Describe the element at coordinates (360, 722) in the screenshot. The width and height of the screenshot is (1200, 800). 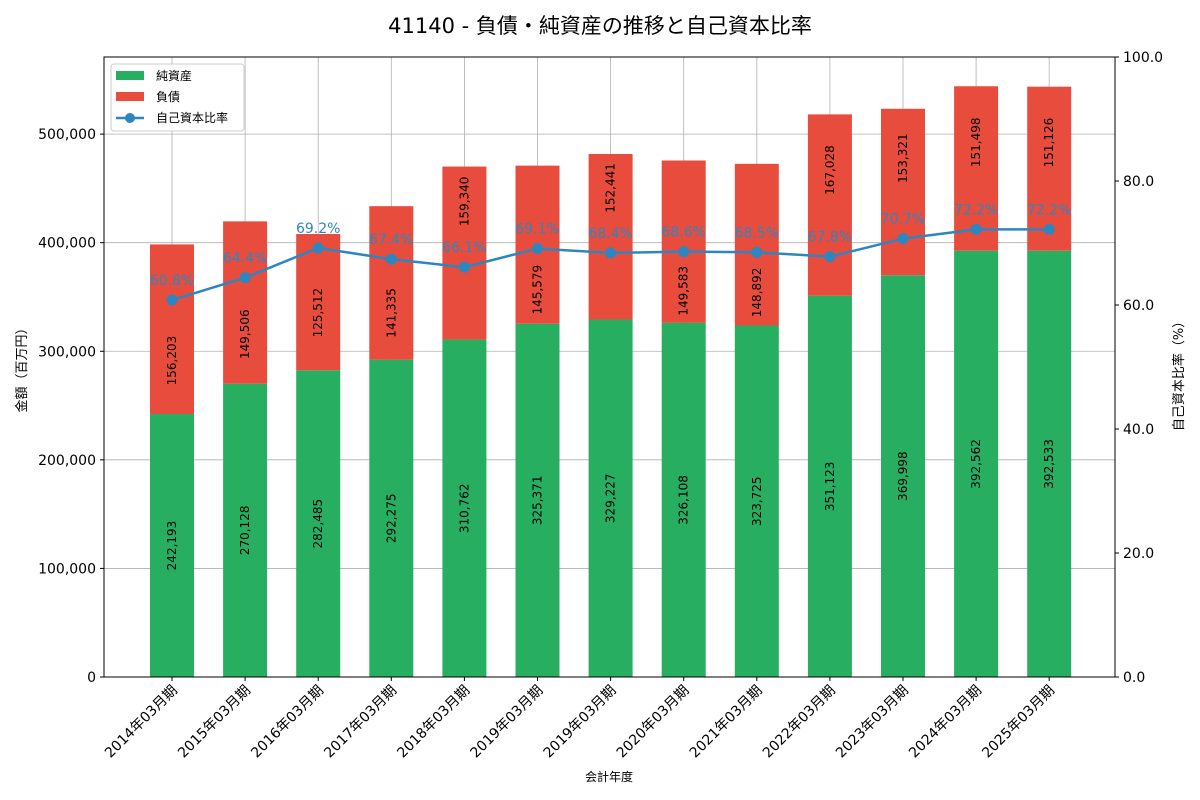
I see `x-tick-label: 2017年03月期` at that location.